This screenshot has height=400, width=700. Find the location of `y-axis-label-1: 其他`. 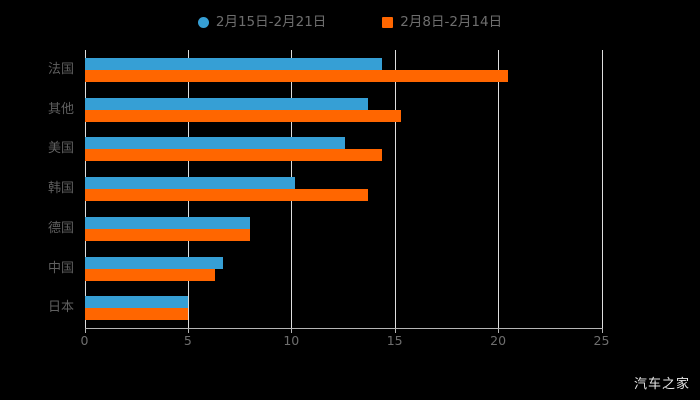

y-axis-label-1: 其他 is located at coordinates (60, 109).